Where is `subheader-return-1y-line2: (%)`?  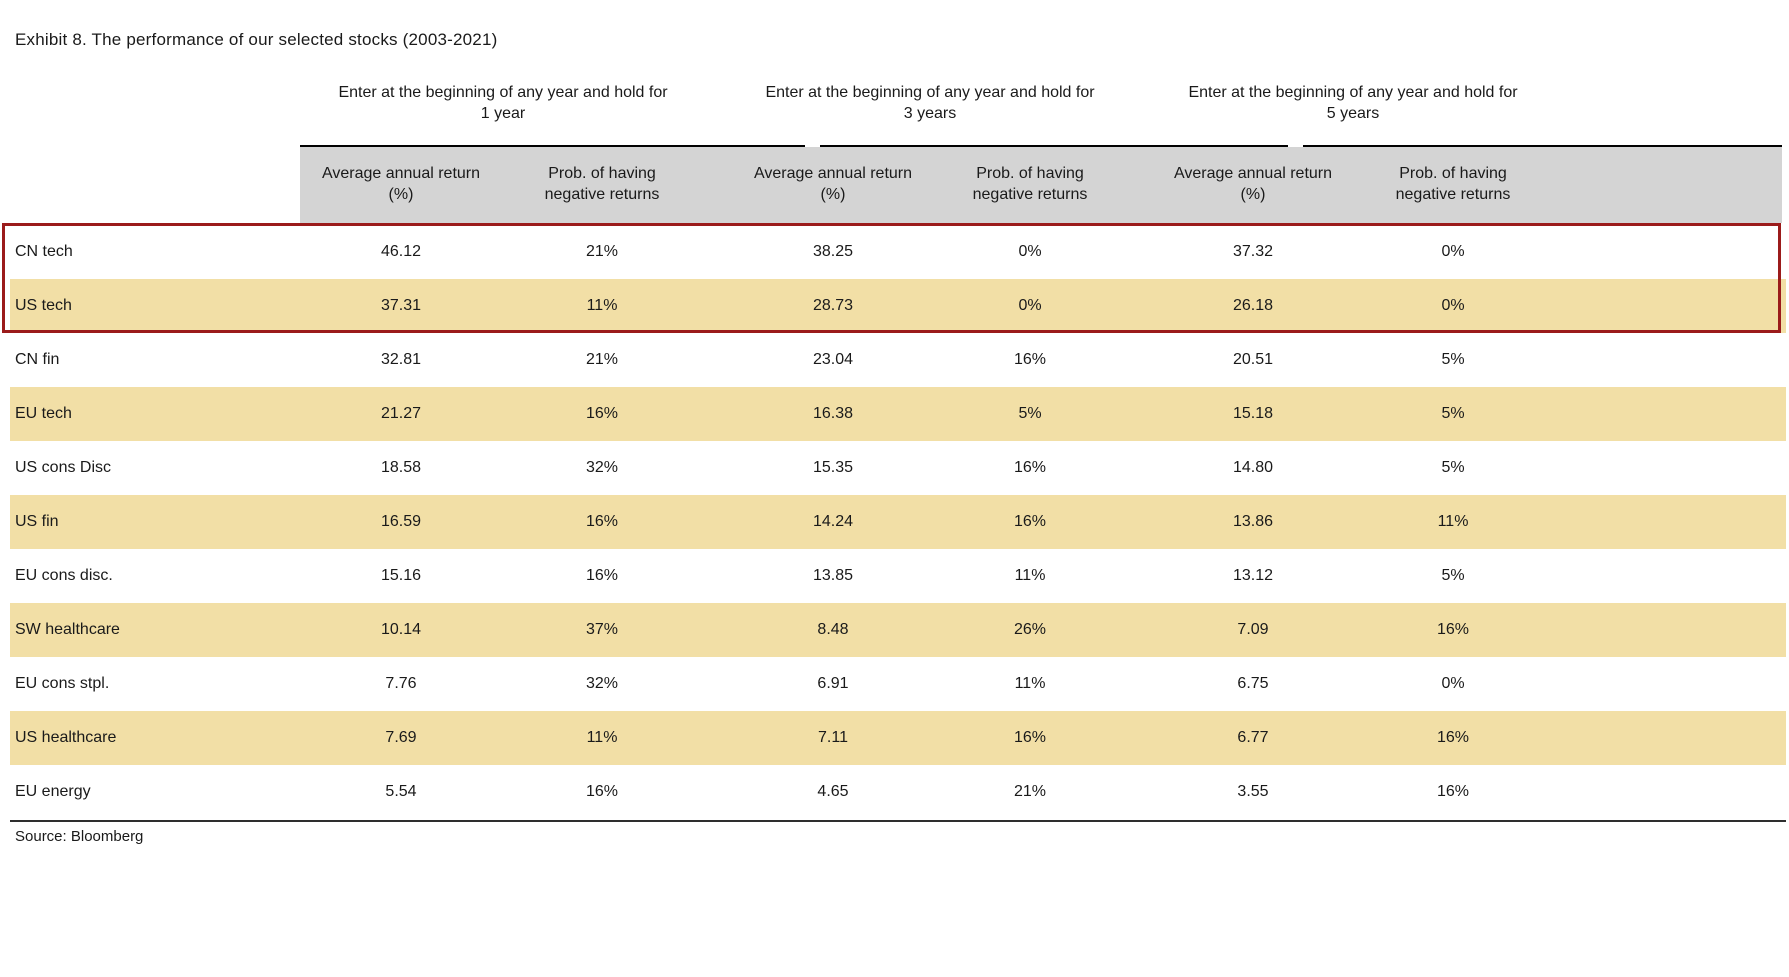
subheader-return-1y-line2: (%) is located at coordinates (401, 194).